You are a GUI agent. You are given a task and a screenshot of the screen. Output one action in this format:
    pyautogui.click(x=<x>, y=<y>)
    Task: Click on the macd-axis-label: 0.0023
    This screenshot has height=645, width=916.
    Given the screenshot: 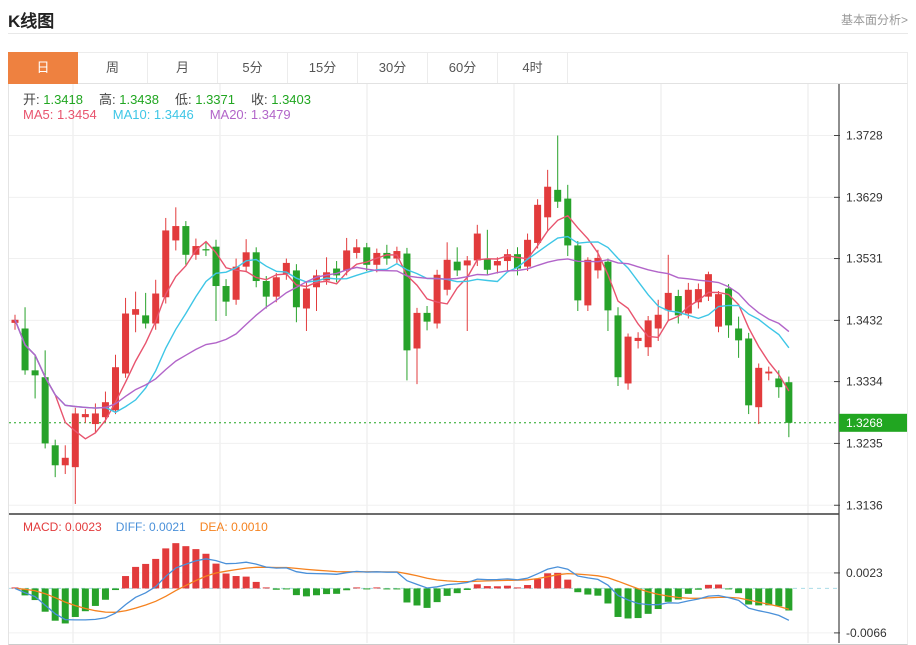 What is the action you would take?
    pyautogui.click(x=864, y=573)
    